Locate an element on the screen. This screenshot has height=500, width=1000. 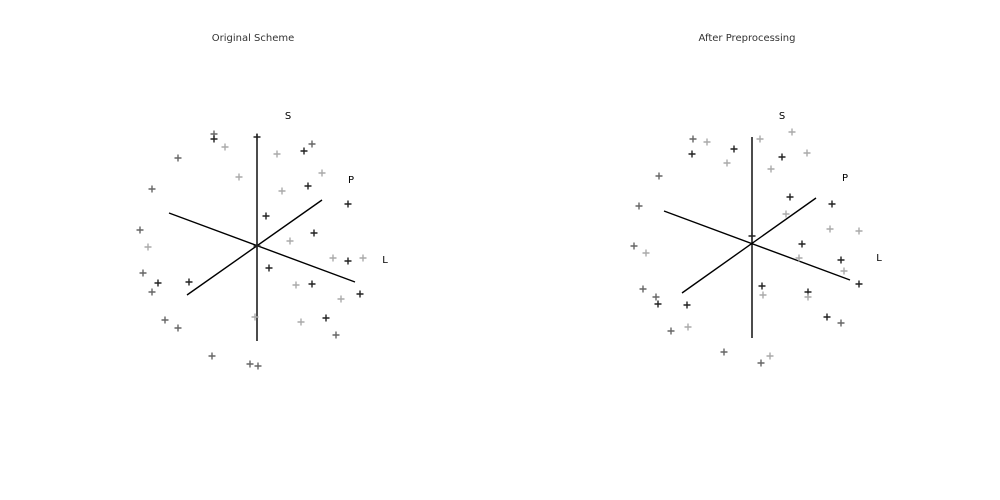
panel-title: After Preprocessing is located at coordinates (747, 38).